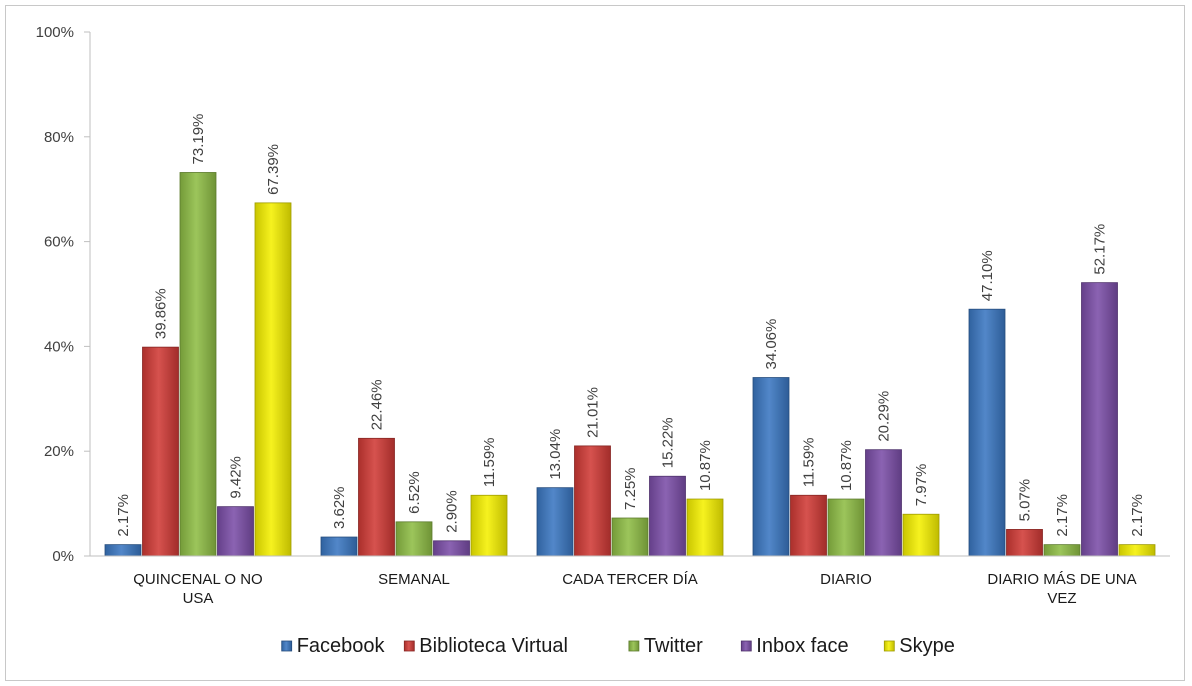 The width and height of the screenshot is (1192, 686). What do you see at coordinates (1137, 550) in the screenshot?
I see `bar-skype-diario-mas-de-una-vez` at bounding box center [1137, 550].